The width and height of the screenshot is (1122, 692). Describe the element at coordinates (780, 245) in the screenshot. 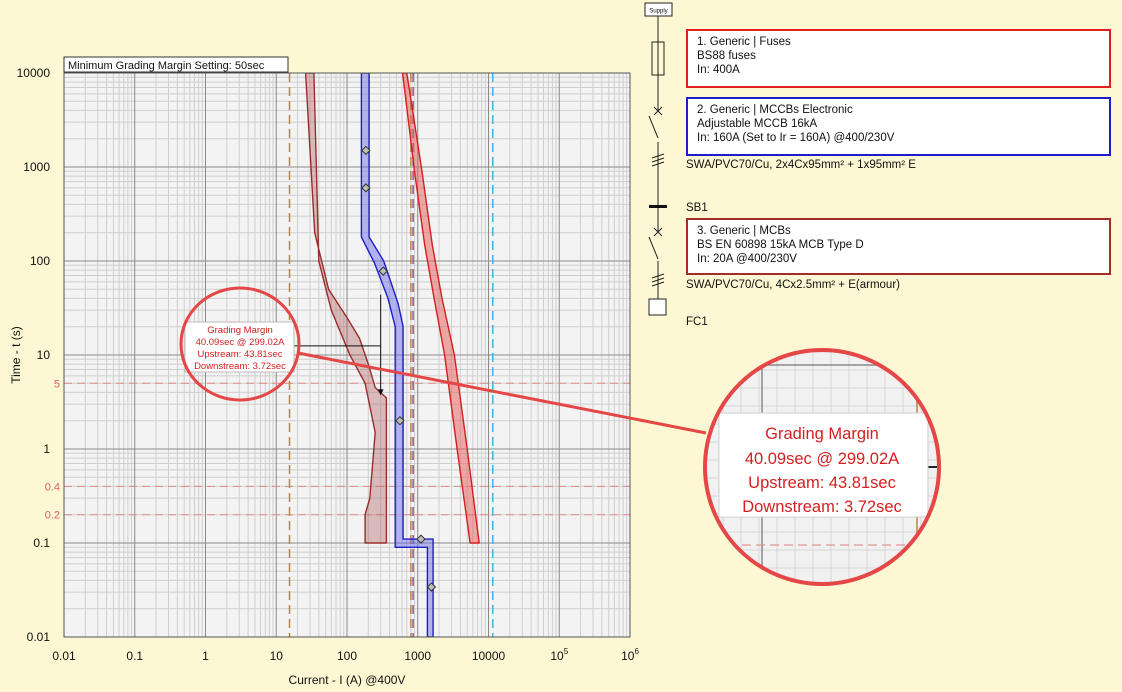

I see `device-3-model: BS EN 60898 15kA MCB Type D` at that location.